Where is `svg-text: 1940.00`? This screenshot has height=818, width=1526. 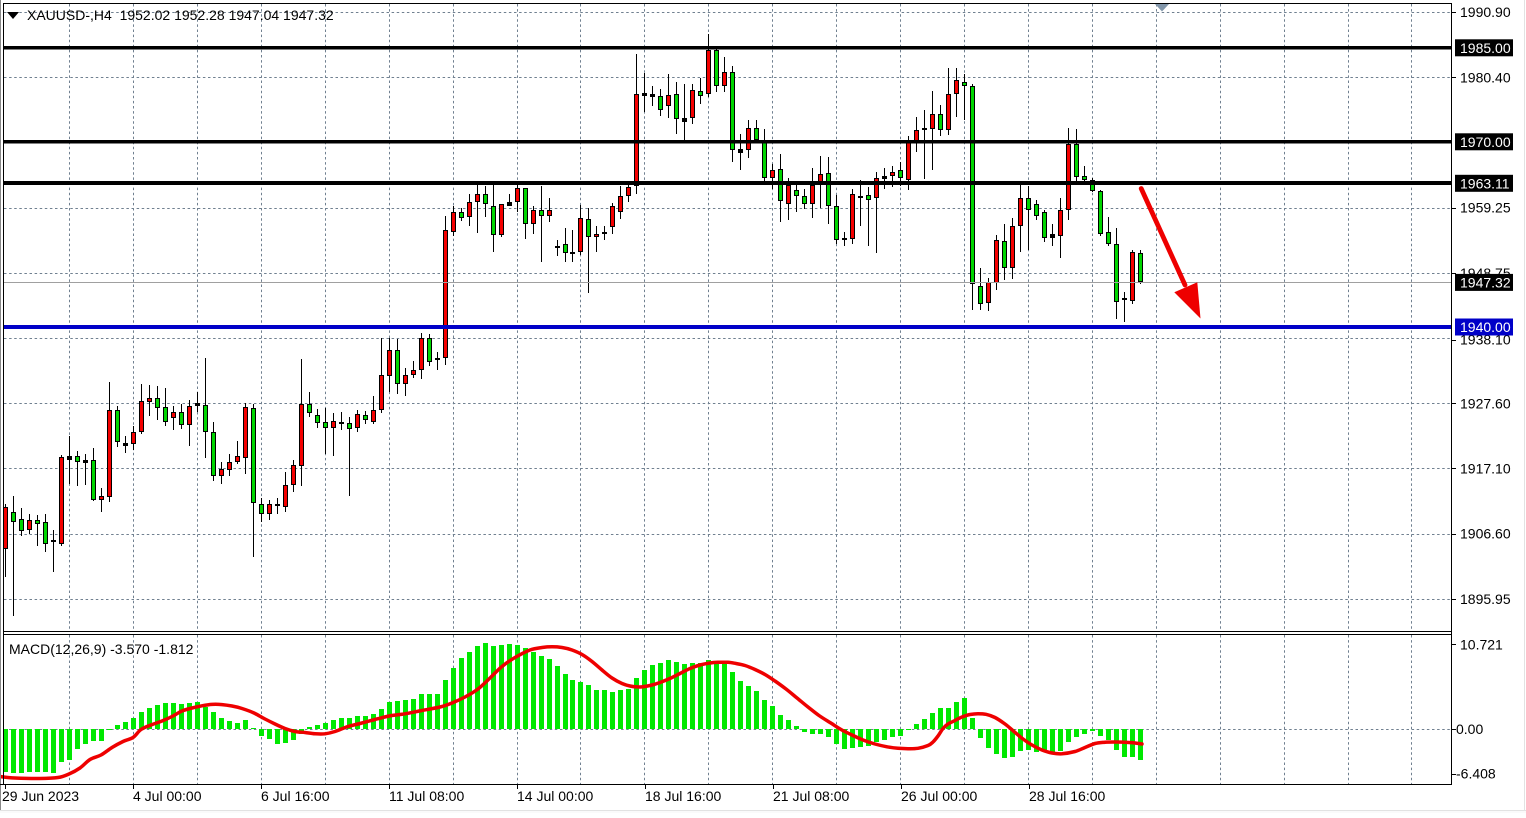
svg-text: 1940.00 is located at coordinates (1485, 327).